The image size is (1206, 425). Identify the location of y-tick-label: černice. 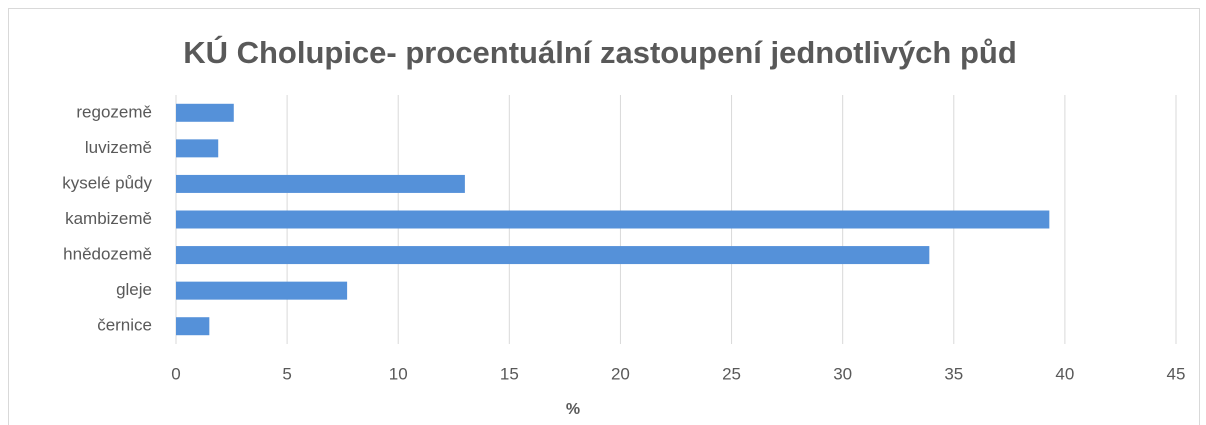
(124, 325).